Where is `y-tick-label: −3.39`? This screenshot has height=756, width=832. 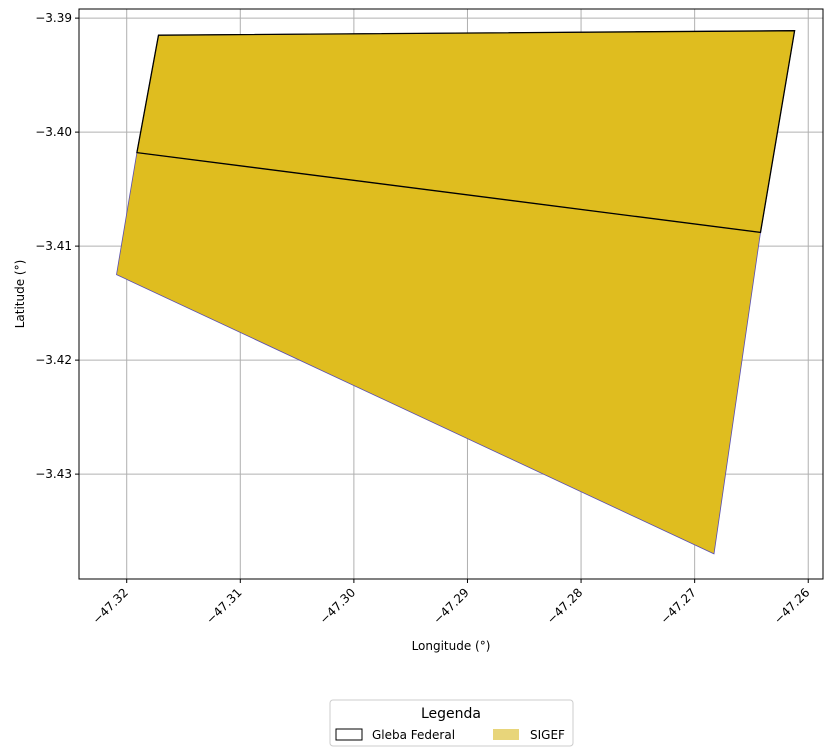 y-tick-label: −3.39 is located at coordinates (53, 18).